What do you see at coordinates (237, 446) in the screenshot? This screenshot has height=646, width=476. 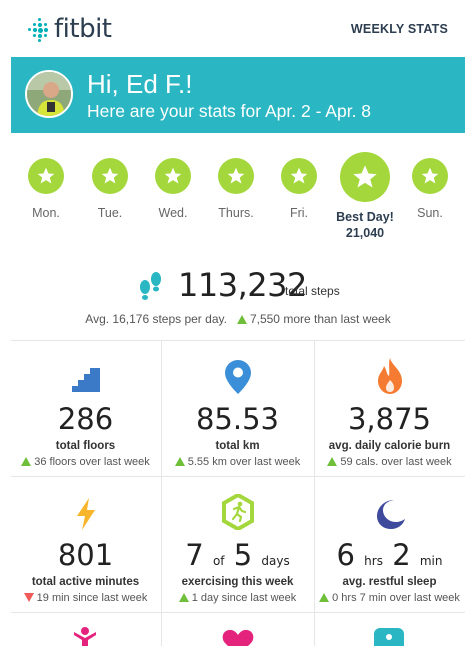 I see `distance-label: total km` at bounding box center [237, 446].